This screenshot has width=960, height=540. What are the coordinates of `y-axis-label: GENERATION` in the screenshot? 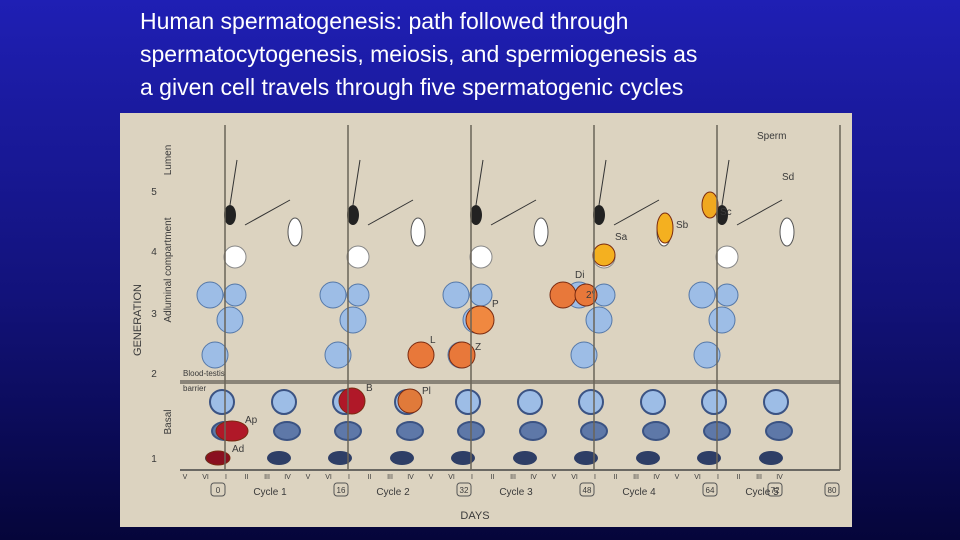 It's located at (138, 320).